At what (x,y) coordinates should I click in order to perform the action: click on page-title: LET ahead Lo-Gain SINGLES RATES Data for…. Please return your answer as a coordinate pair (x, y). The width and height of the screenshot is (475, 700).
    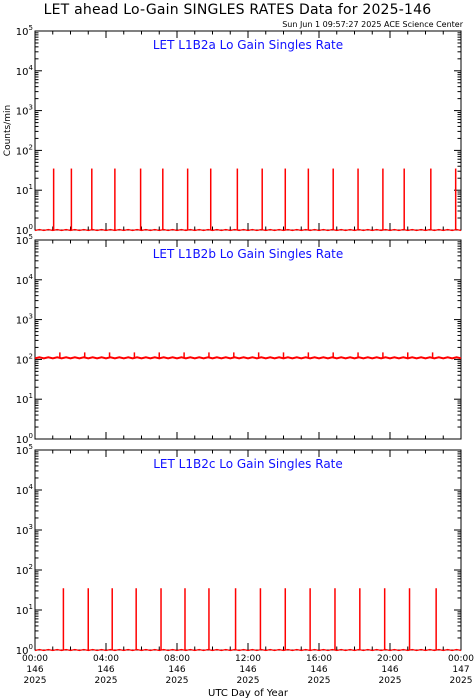
    Looking at the image, I should click on (237, 10).